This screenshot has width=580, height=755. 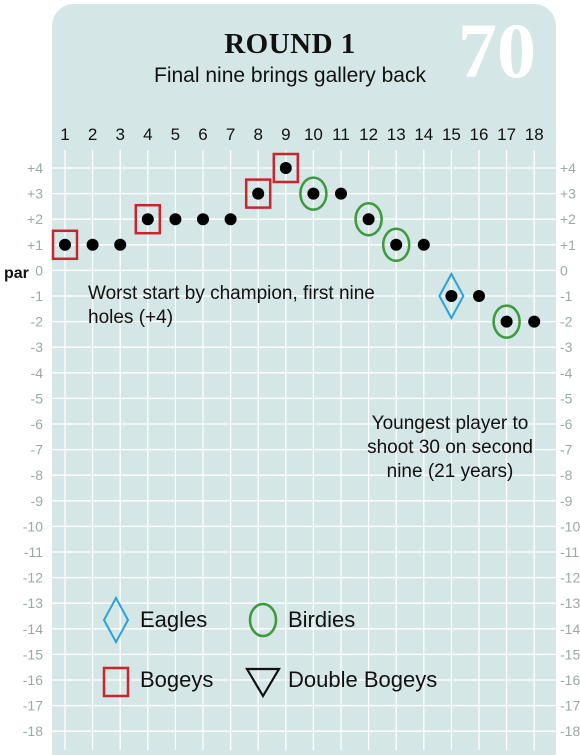 What do you see at coordinates (37, 450) in the screenshot?
I see `y-tick-label-left: -7` at bounding box center [37, 450].